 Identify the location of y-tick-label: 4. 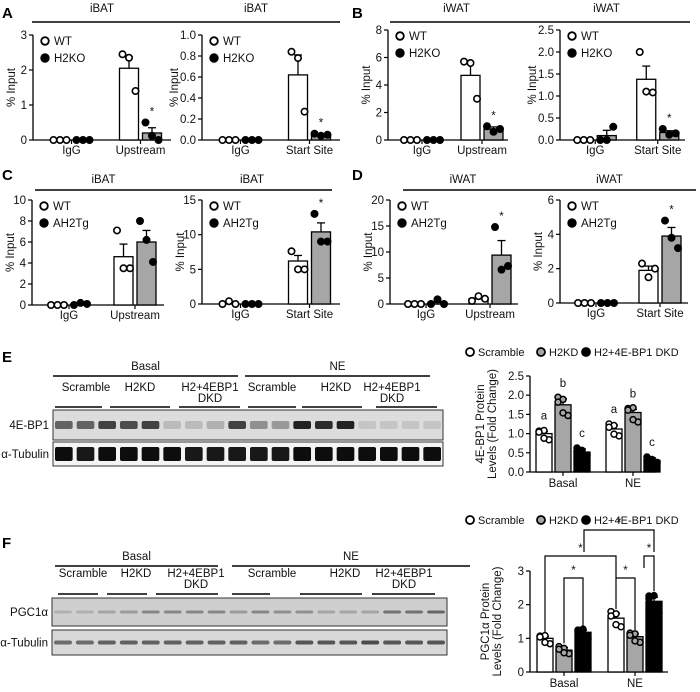
(23, 264).